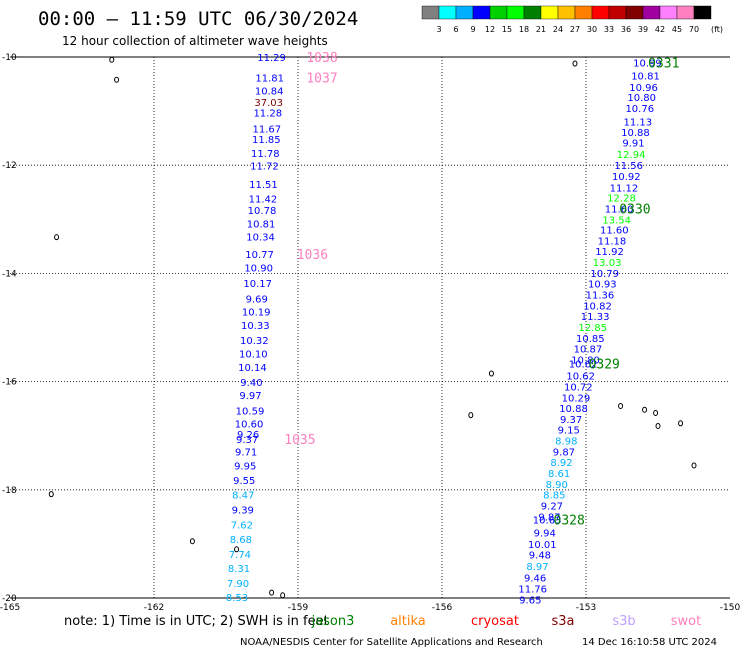 This screenshot has width=740, height=650. Describe the element at coordinates (614, 231) in the screenshot. I see `wave-height-value: 11.60` at that location.